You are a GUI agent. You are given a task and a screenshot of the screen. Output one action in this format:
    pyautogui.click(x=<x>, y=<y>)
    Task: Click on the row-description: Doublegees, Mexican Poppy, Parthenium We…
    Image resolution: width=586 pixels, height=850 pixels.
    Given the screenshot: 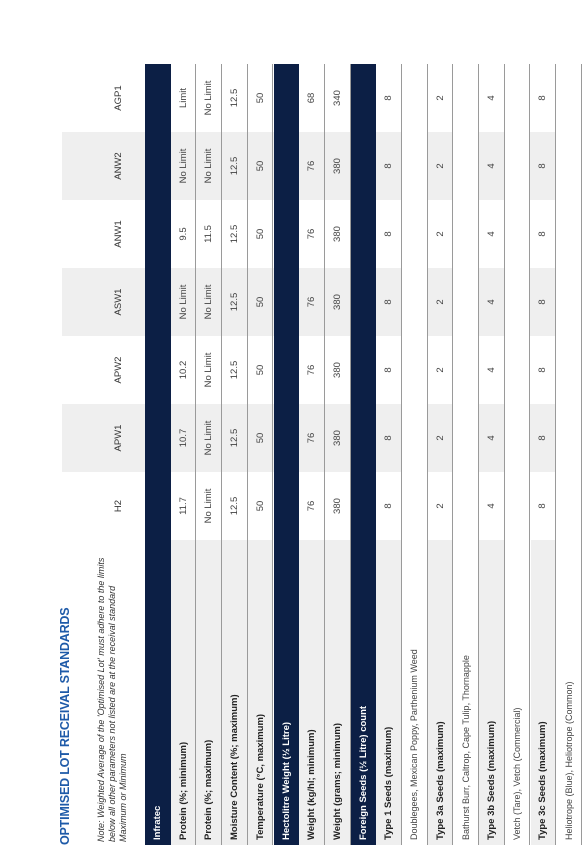 What is the action you would take?
    pyautogui.click(x=415, y=454)
    